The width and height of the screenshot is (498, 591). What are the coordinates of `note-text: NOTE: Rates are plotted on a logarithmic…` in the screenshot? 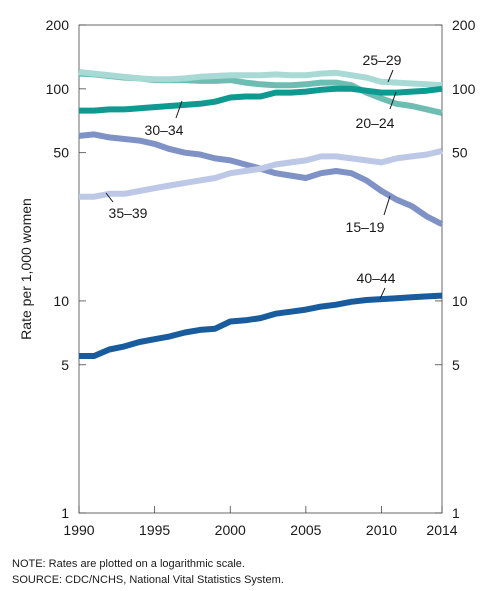 It's located at (128, 564).